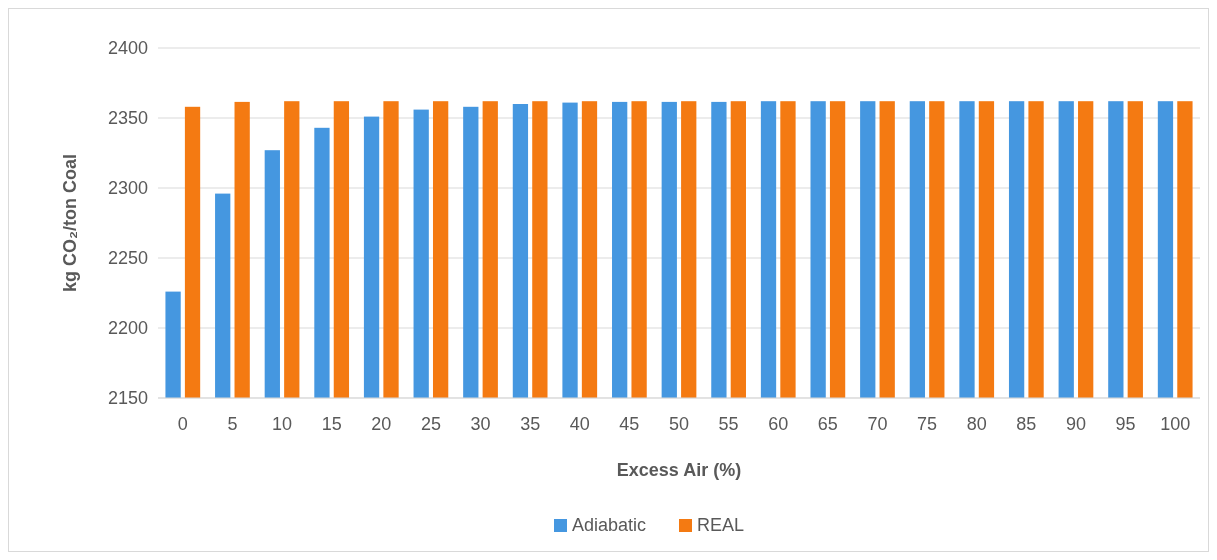 The height and width of the screenshot is (560, 1217). What do you see at coordinates (1175, 424) in the screenshot?
I see `x-tick-label: 100` at bounding box center [1175, 424].